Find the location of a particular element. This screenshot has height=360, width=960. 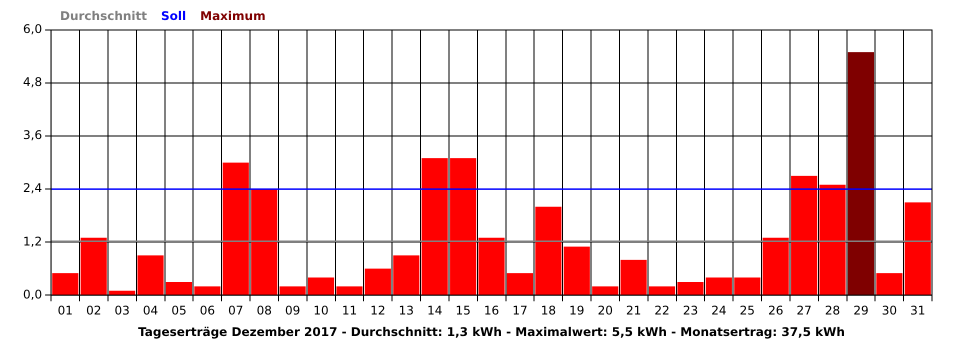

x-tick-label: 04 is located at coordinates (150, 311).